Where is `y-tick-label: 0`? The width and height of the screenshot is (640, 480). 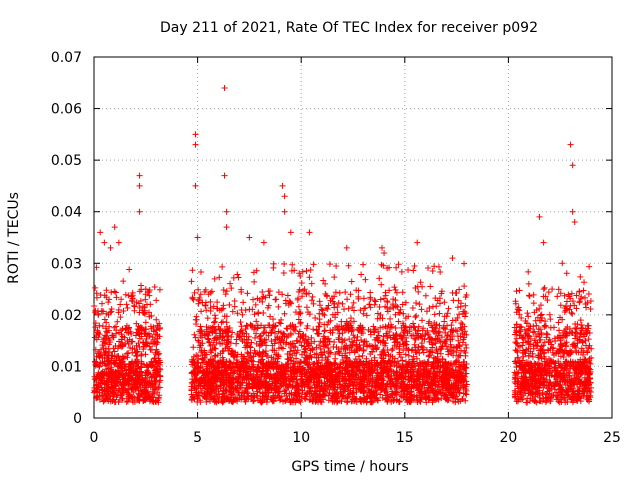
y-tick-label: 0 is located at coordinates (77, 419).